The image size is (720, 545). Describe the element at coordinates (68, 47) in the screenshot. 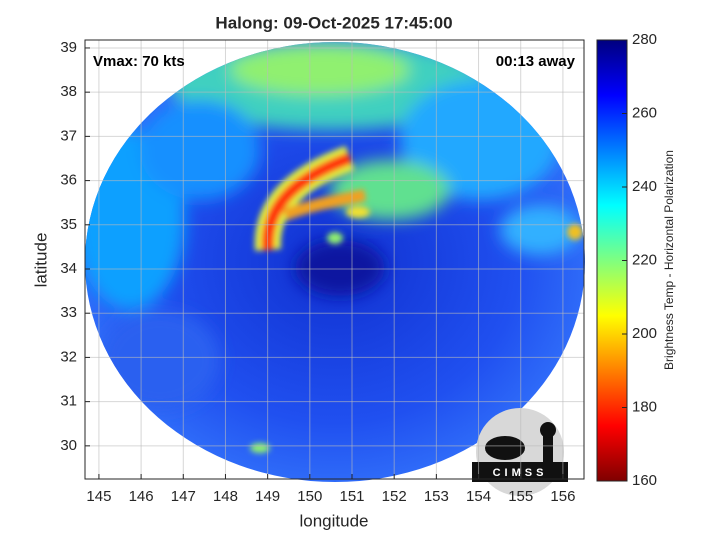

I see `y-tick-label: 39` at that location.